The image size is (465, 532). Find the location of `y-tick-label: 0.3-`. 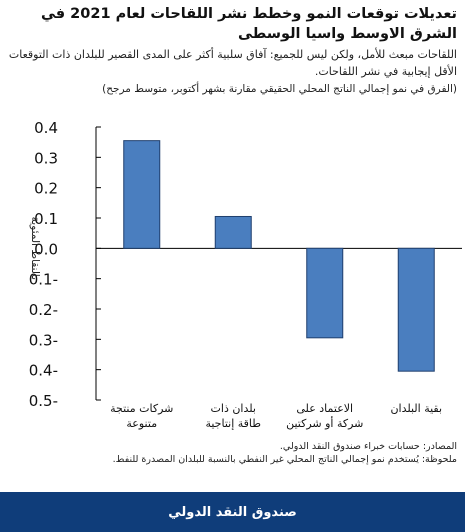

y-tick-label: 0.3- is located at coordinates (43, 340).